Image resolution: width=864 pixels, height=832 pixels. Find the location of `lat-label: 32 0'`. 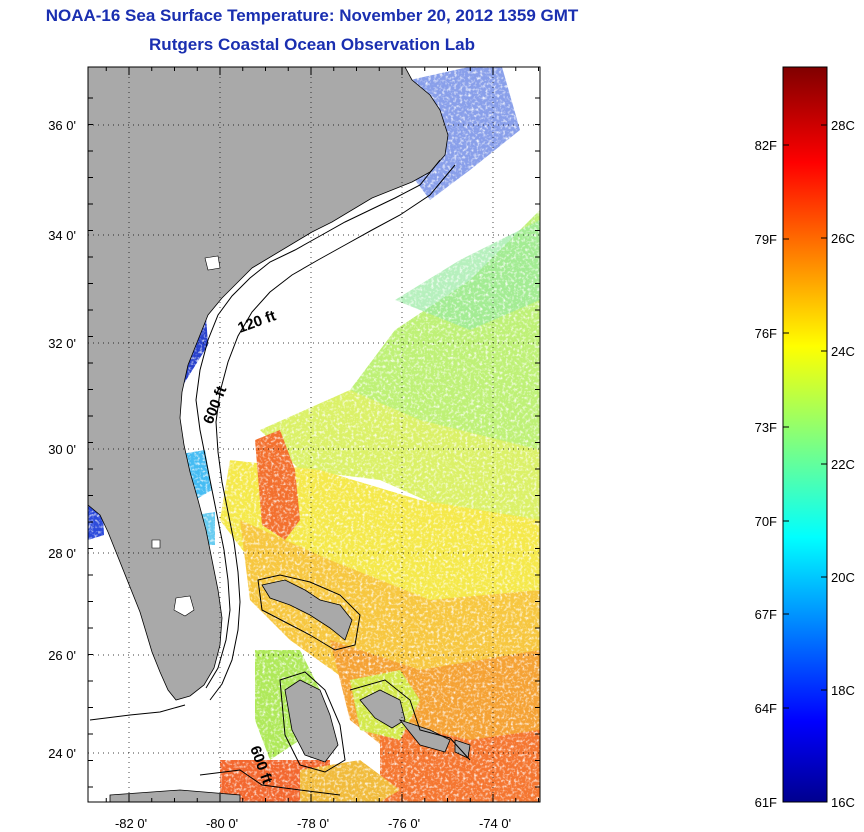

lat-label: 32 0' is located at coordinates (62, 343).